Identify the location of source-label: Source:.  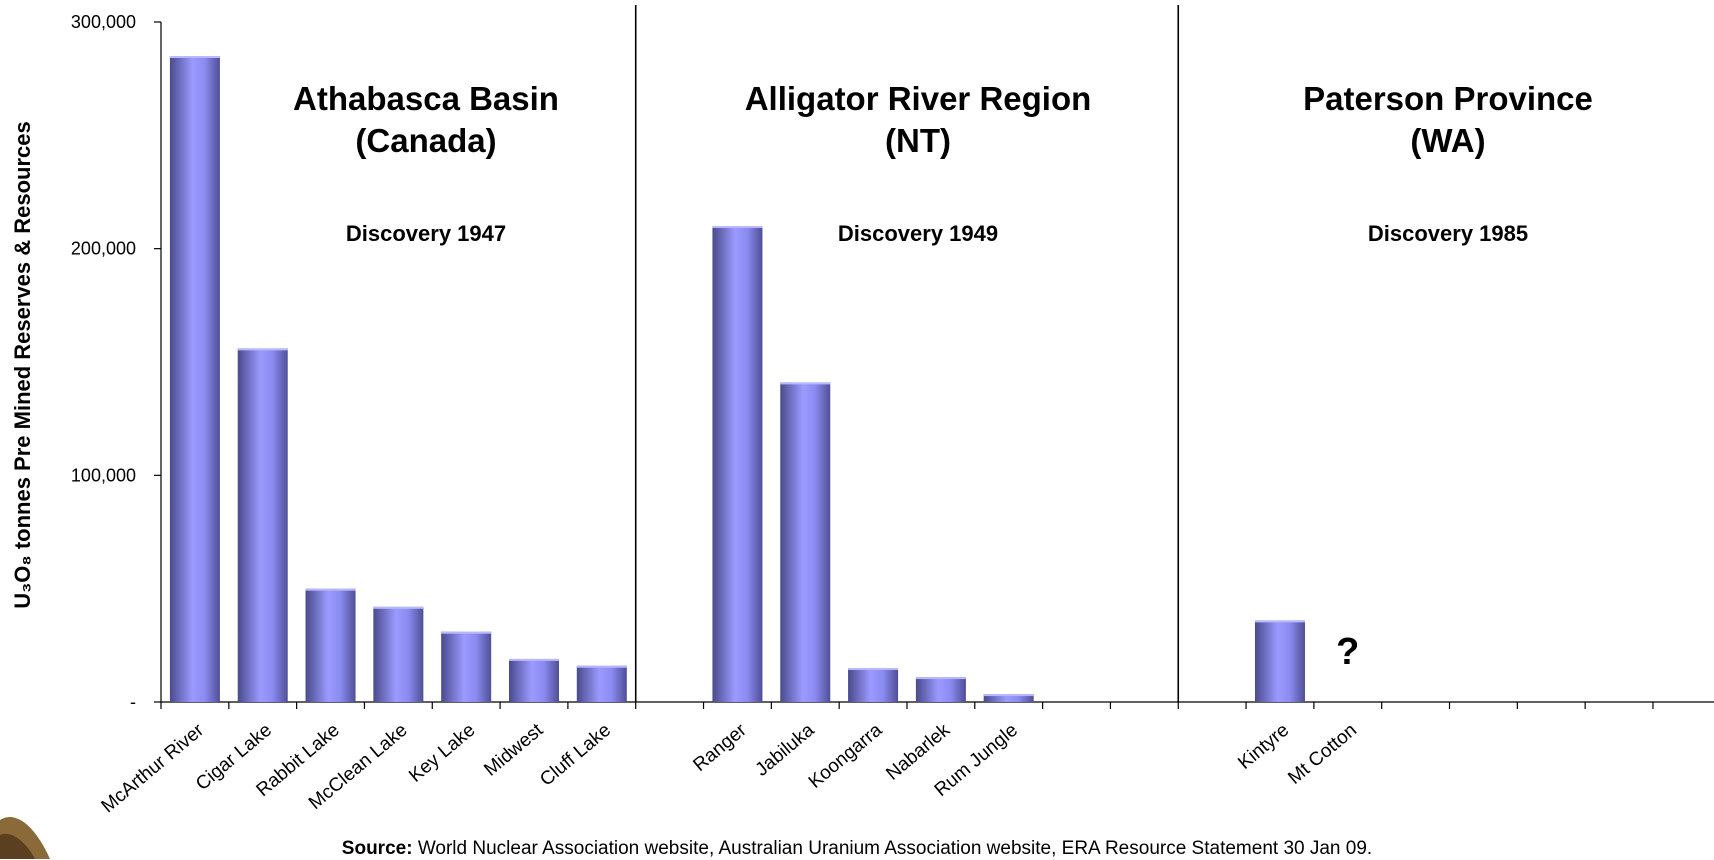
(377, 848).